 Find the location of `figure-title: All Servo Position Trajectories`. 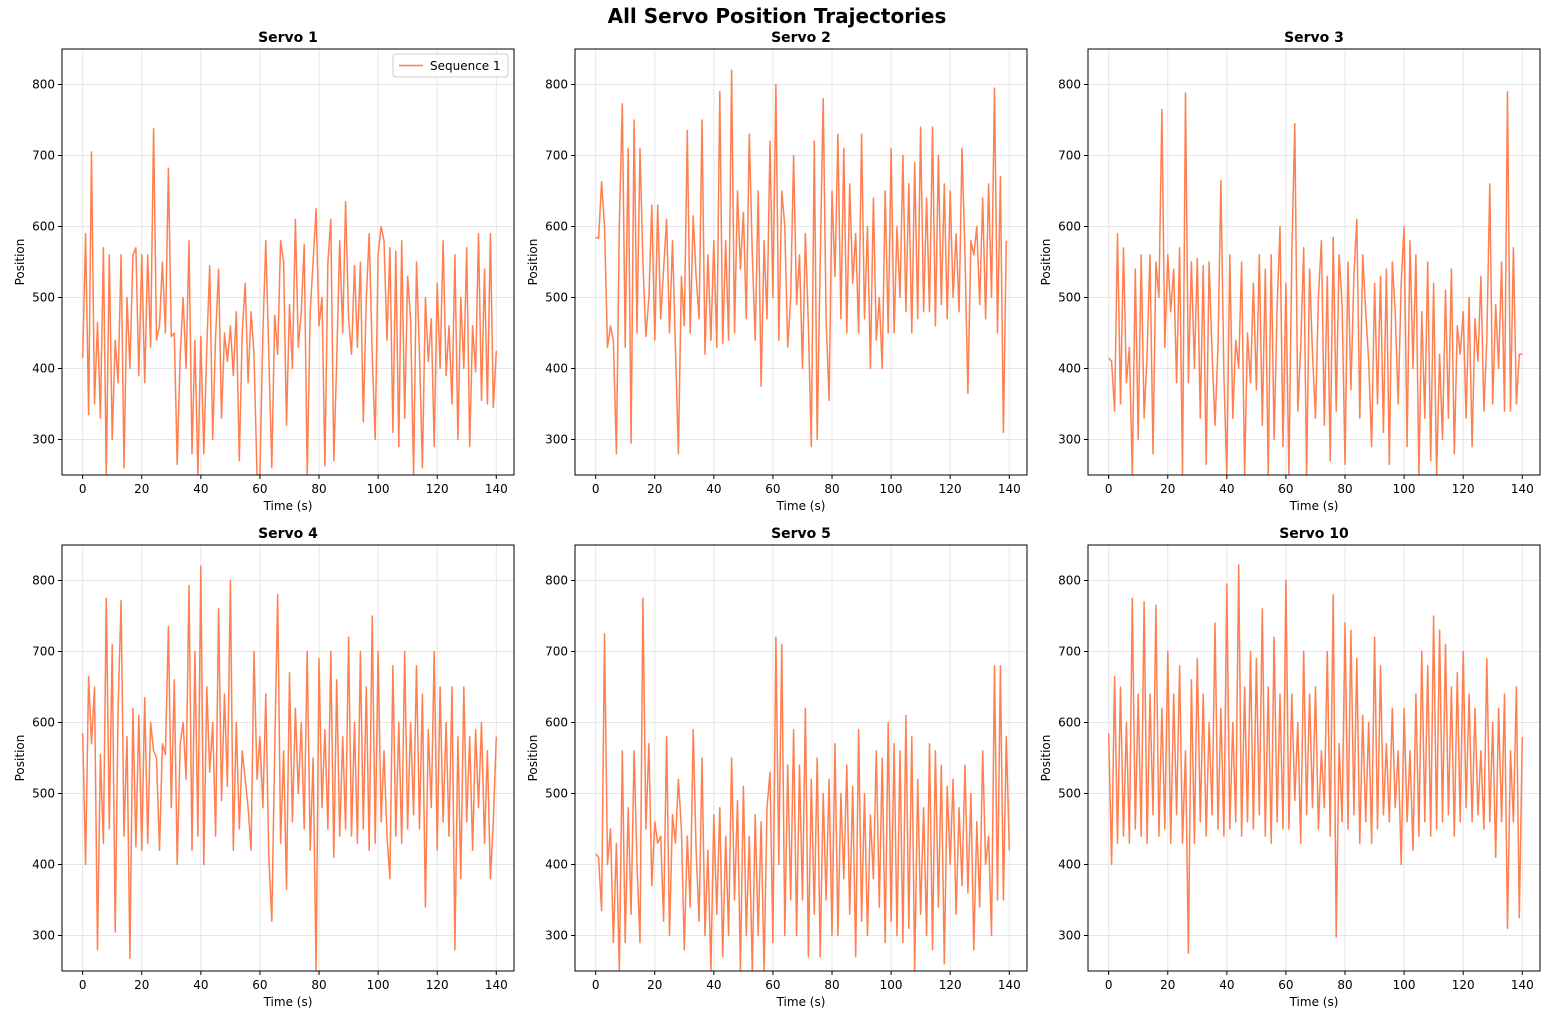

figure-title: All Servo Position Trajectories is located at coordinates (777, 16).